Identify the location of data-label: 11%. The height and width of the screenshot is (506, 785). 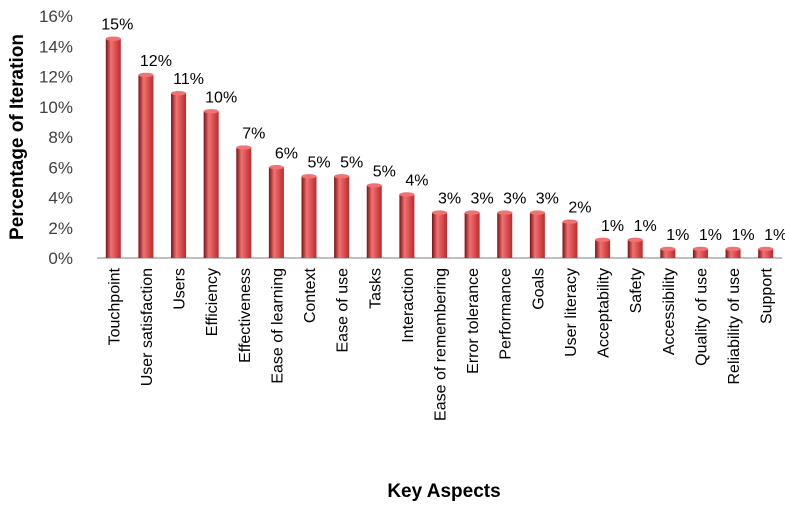
(188, 79).